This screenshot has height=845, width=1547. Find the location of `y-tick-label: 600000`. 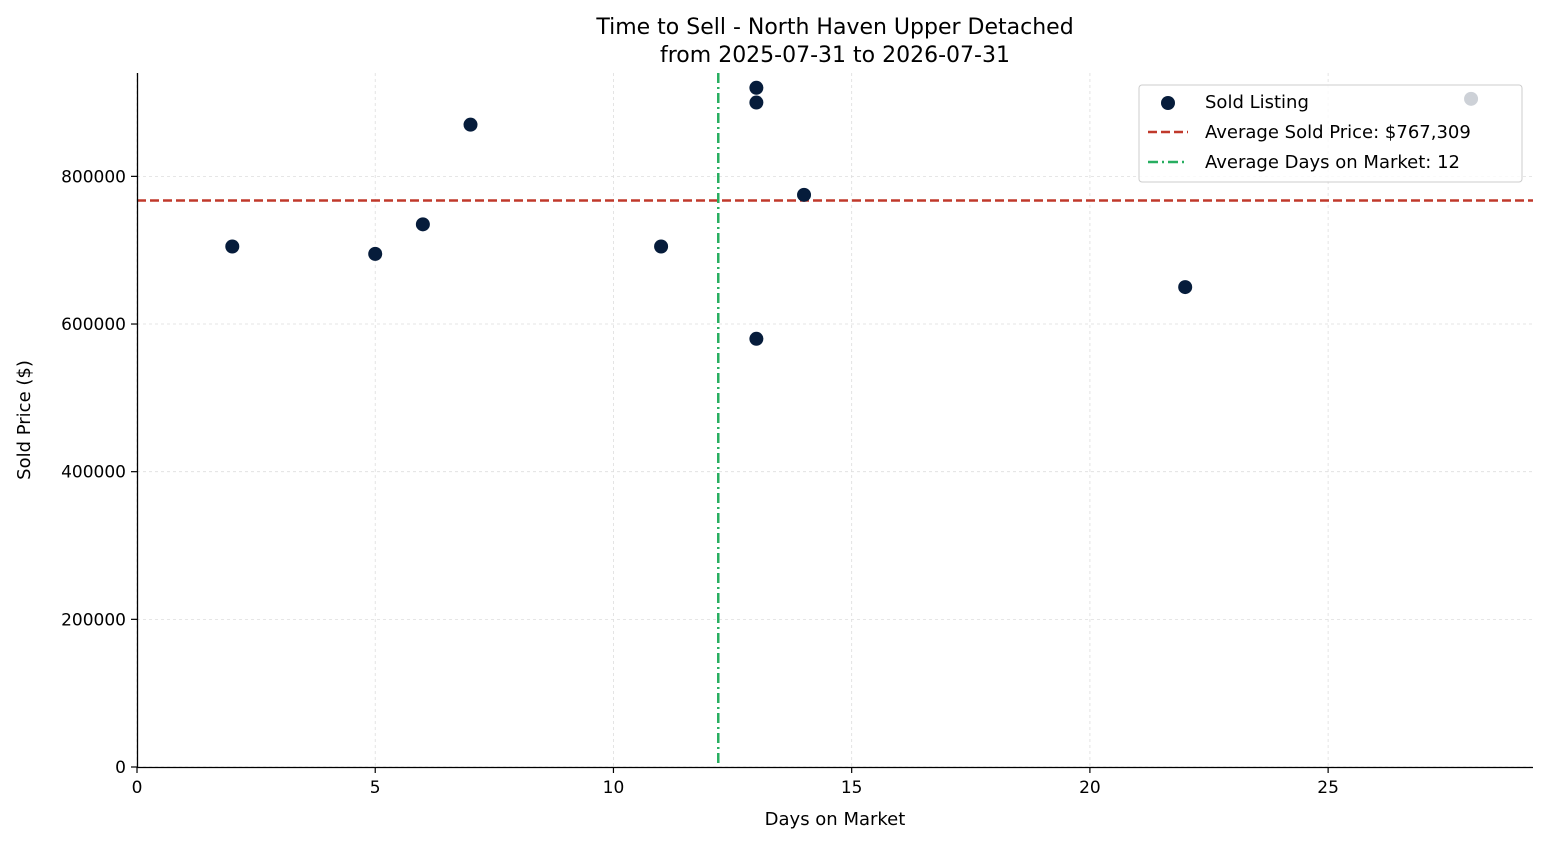

y-tick-label: 600000 is located at coordinates (93, 325).